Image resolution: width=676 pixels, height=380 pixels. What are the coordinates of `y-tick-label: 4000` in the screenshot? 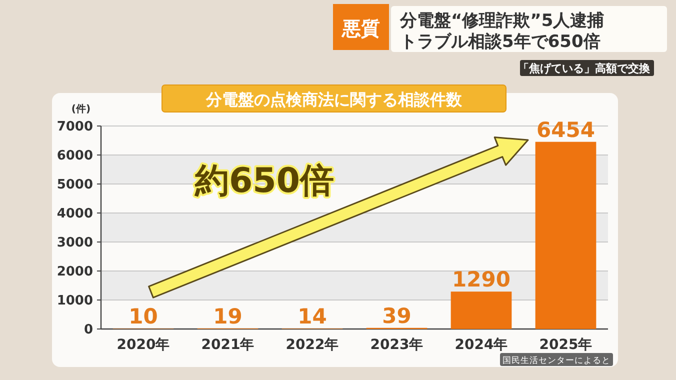 It's located at (74, 214).